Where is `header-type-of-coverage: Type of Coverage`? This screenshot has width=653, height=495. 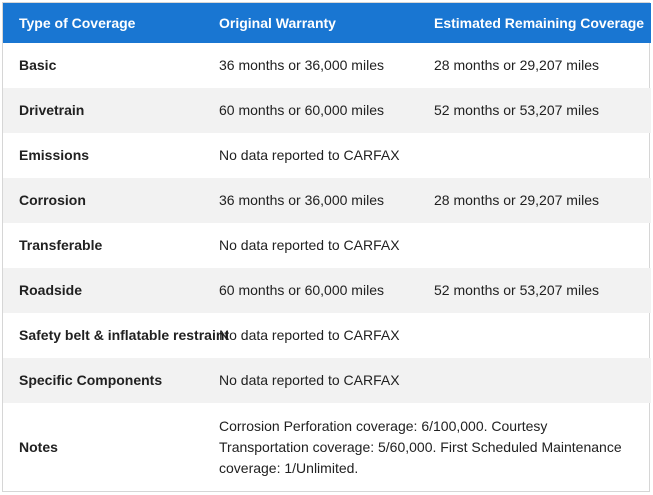 header-type-of-coverage: Type of Coverage is located at coordinates (103, 23).